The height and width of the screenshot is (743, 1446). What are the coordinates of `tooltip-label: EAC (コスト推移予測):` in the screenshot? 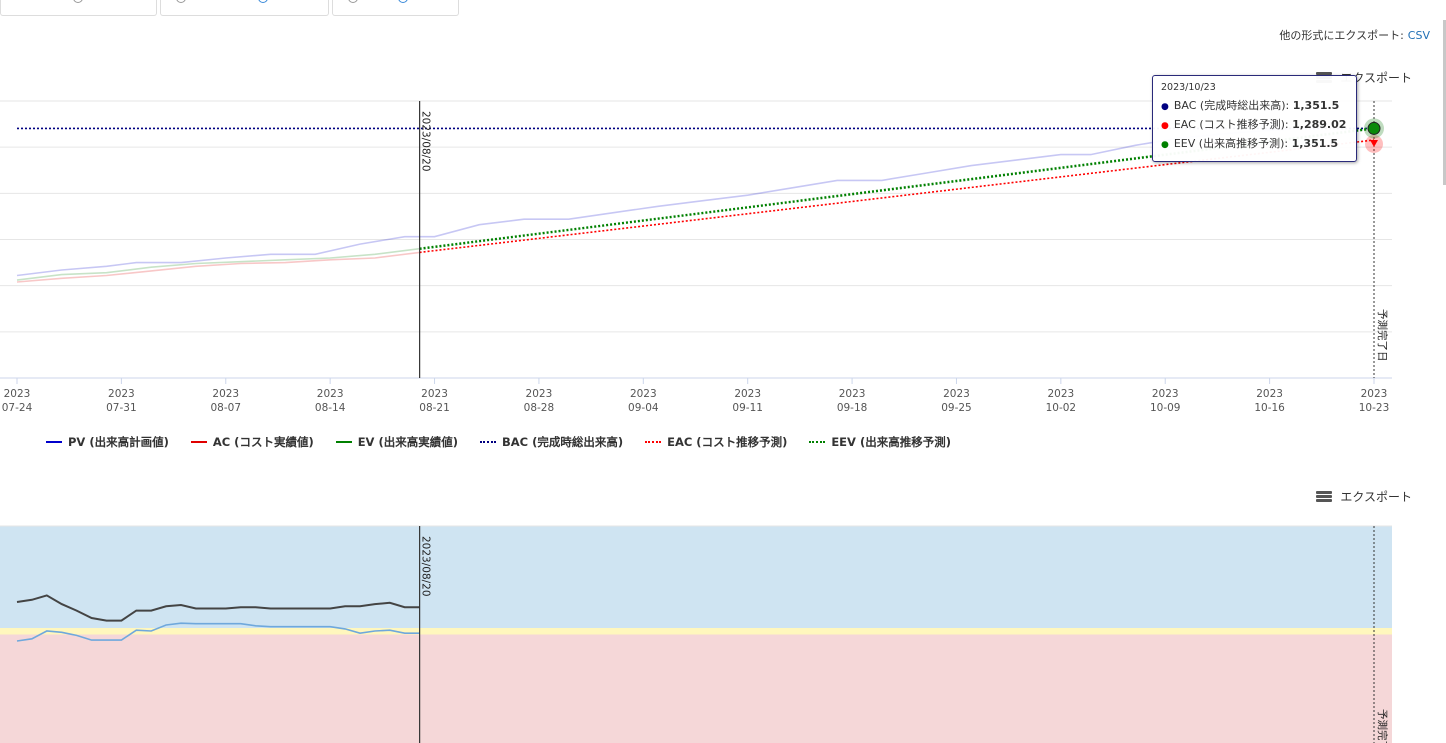 It's located at (1231, 124).